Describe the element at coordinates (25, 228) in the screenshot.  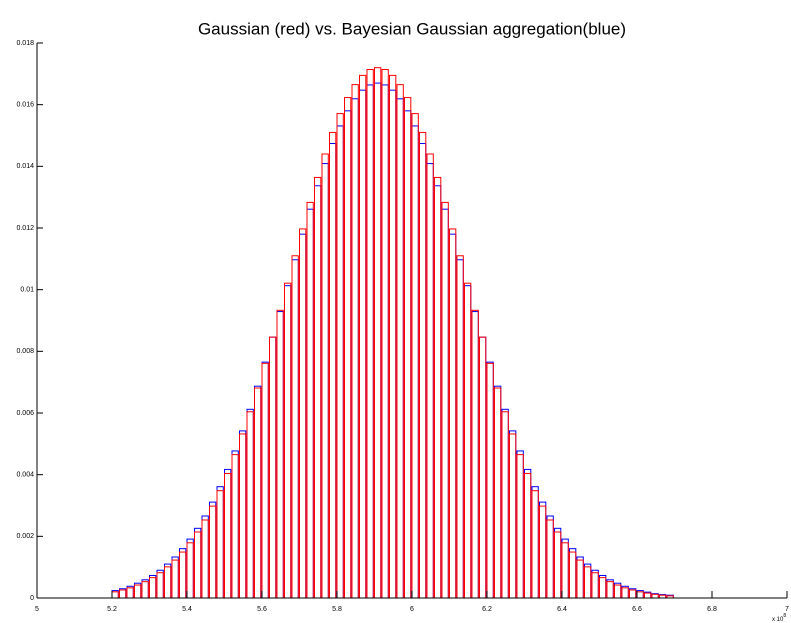
I see `y-tick-label: 0.012` at that location.